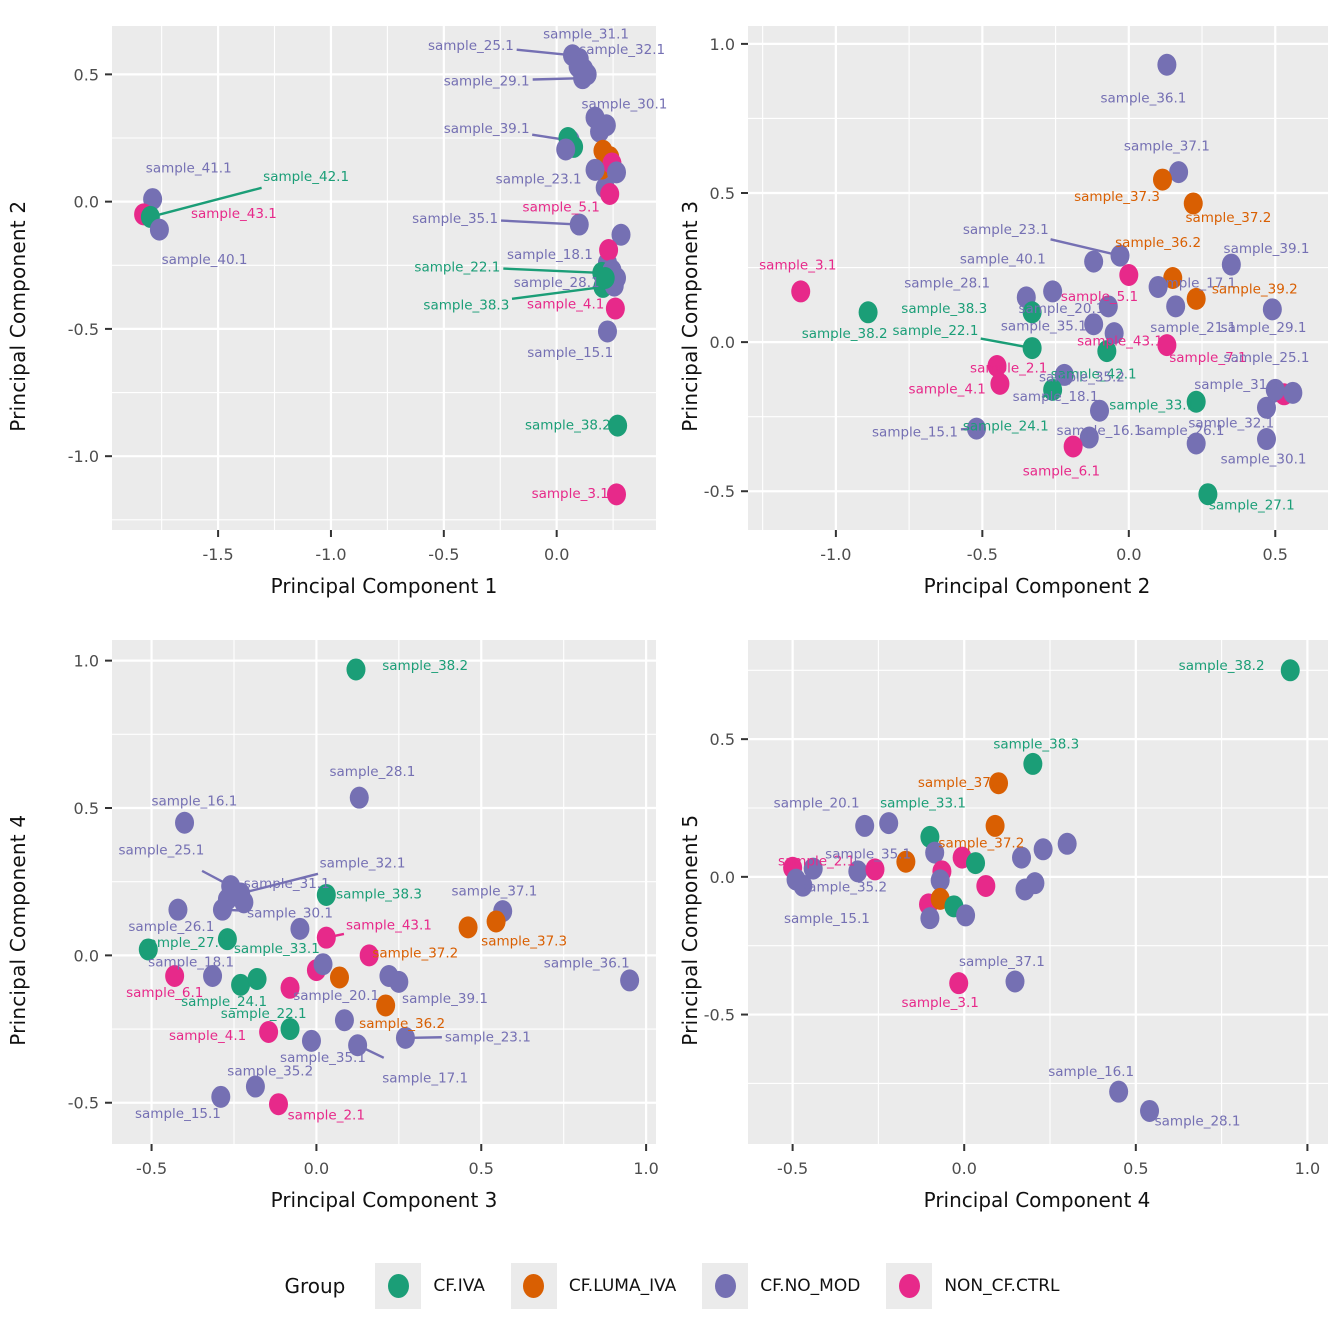 Image resolution: width=1344 pixels, height=1344 pixels. Describe the element at coordinates (164, 993) in the screenshot. I see `point-label: sample_6.1` at that location.